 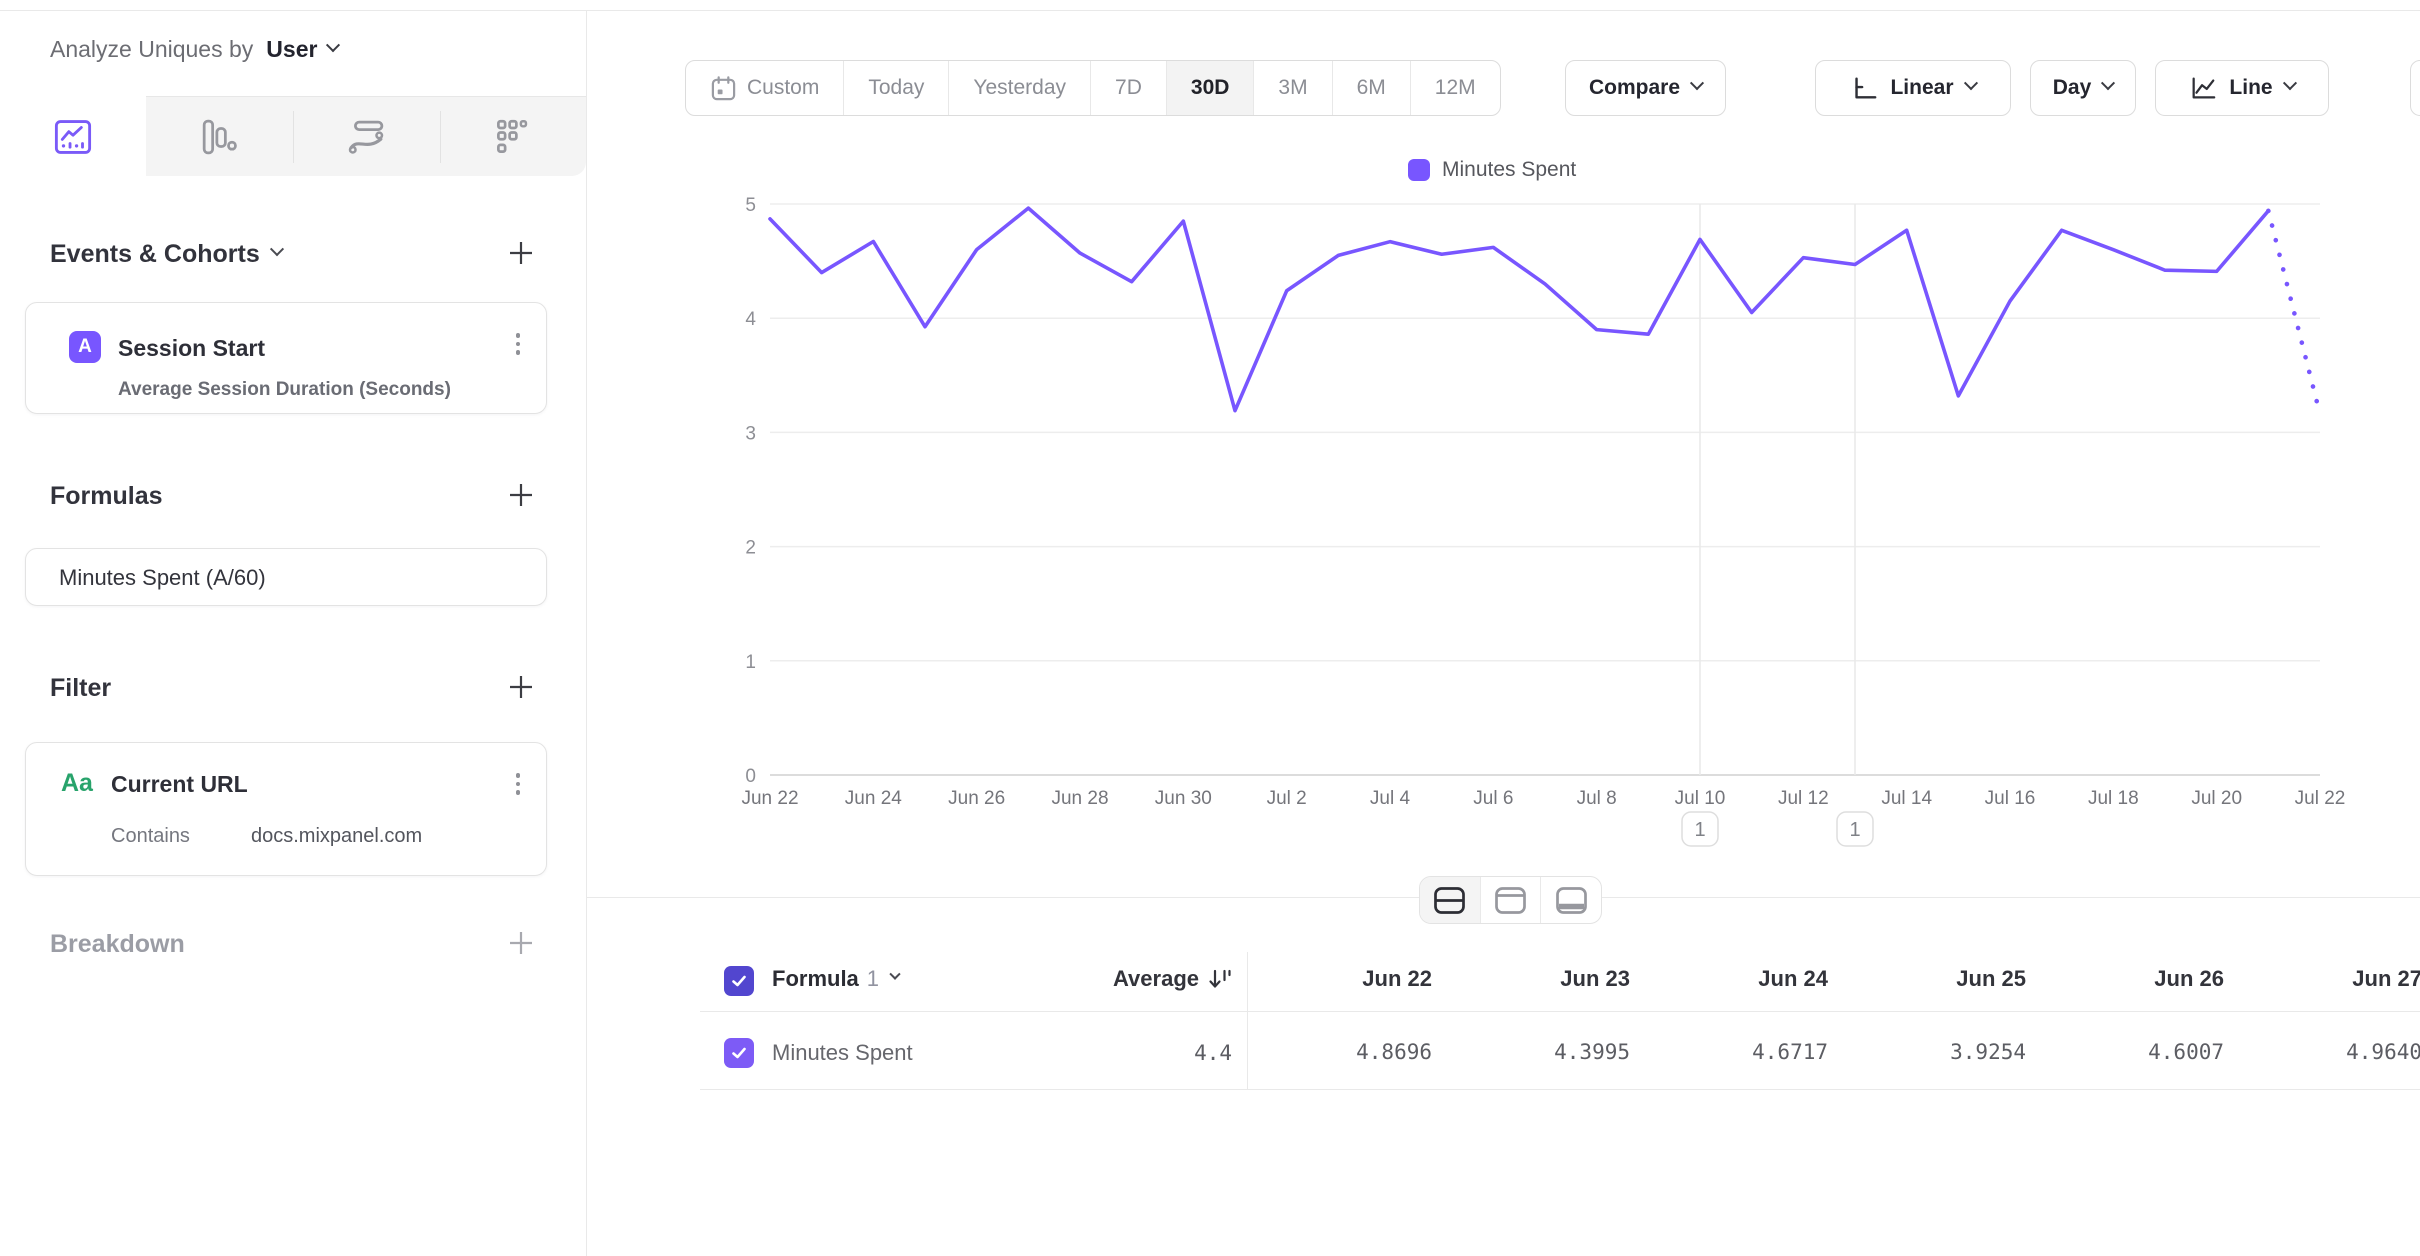 What do you see at coordinates (1493, 798) in the screenshot?
I see `svg-text: Jul 6` at bounding box center [1493, 798].